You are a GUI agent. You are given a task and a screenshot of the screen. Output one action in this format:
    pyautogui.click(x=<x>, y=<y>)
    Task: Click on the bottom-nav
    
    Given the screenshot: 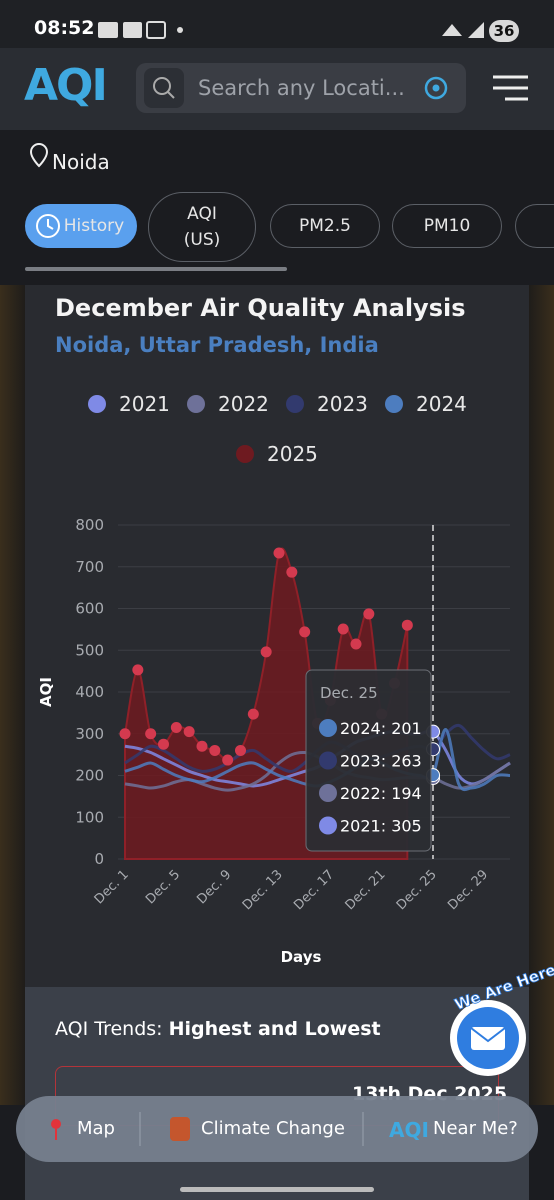 What is the action you would take?
    pyautogui.click(x=277, y=1129)
    